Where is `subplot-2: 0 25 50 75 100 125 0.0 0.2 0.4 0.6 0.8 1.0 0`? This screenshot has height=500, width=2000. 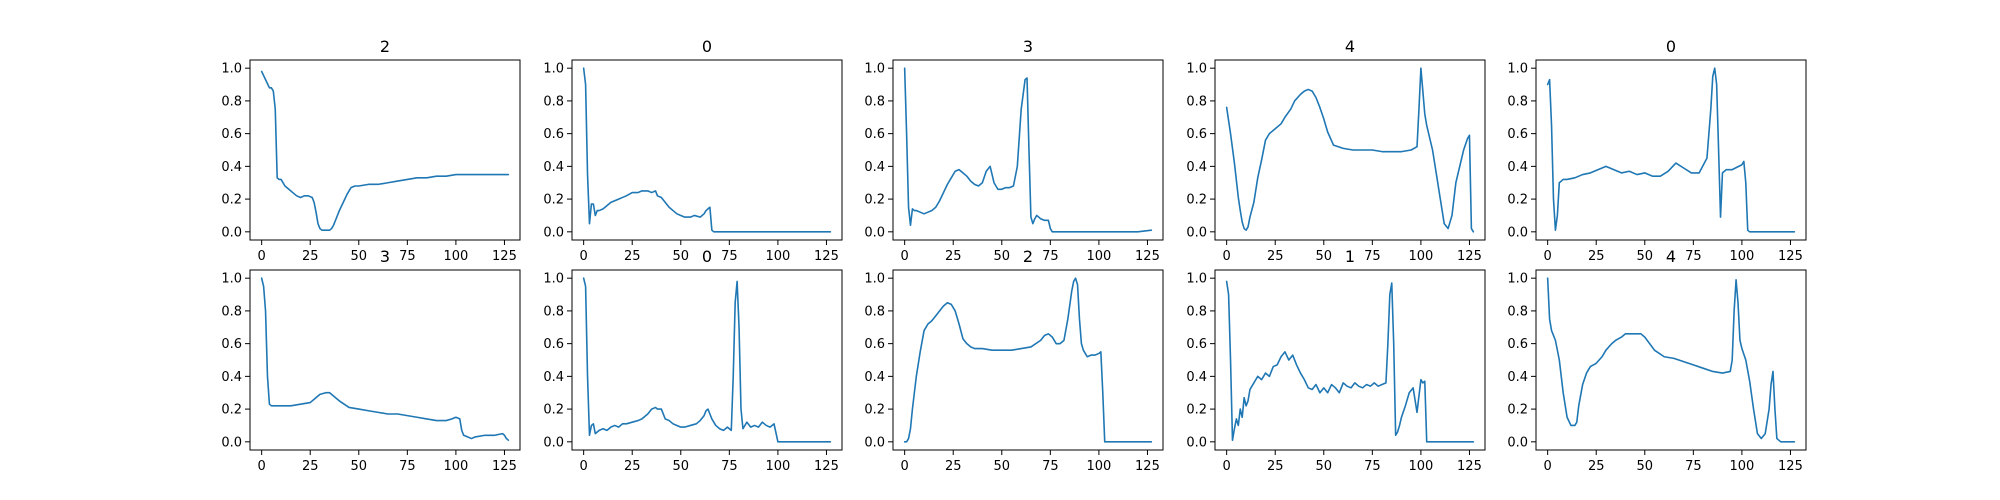 subplot-2: 0 25 50 75 100 125 0.0 0.2 0.4 0.6 0.8 1.0 0 is located at coordinates (693, 150).